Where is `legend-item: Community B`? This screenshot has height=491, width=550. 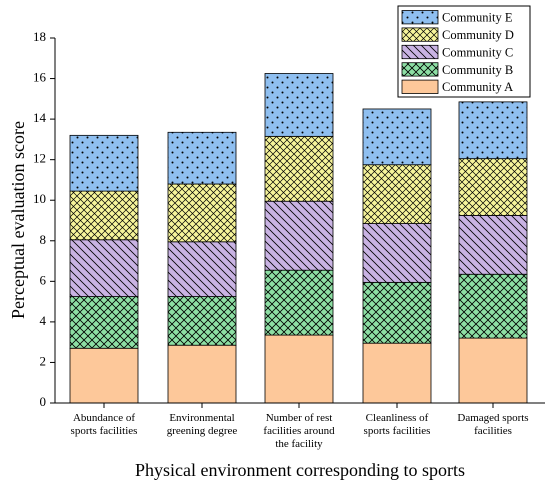
legend-item: Community B is located at coordinates (457, 69).